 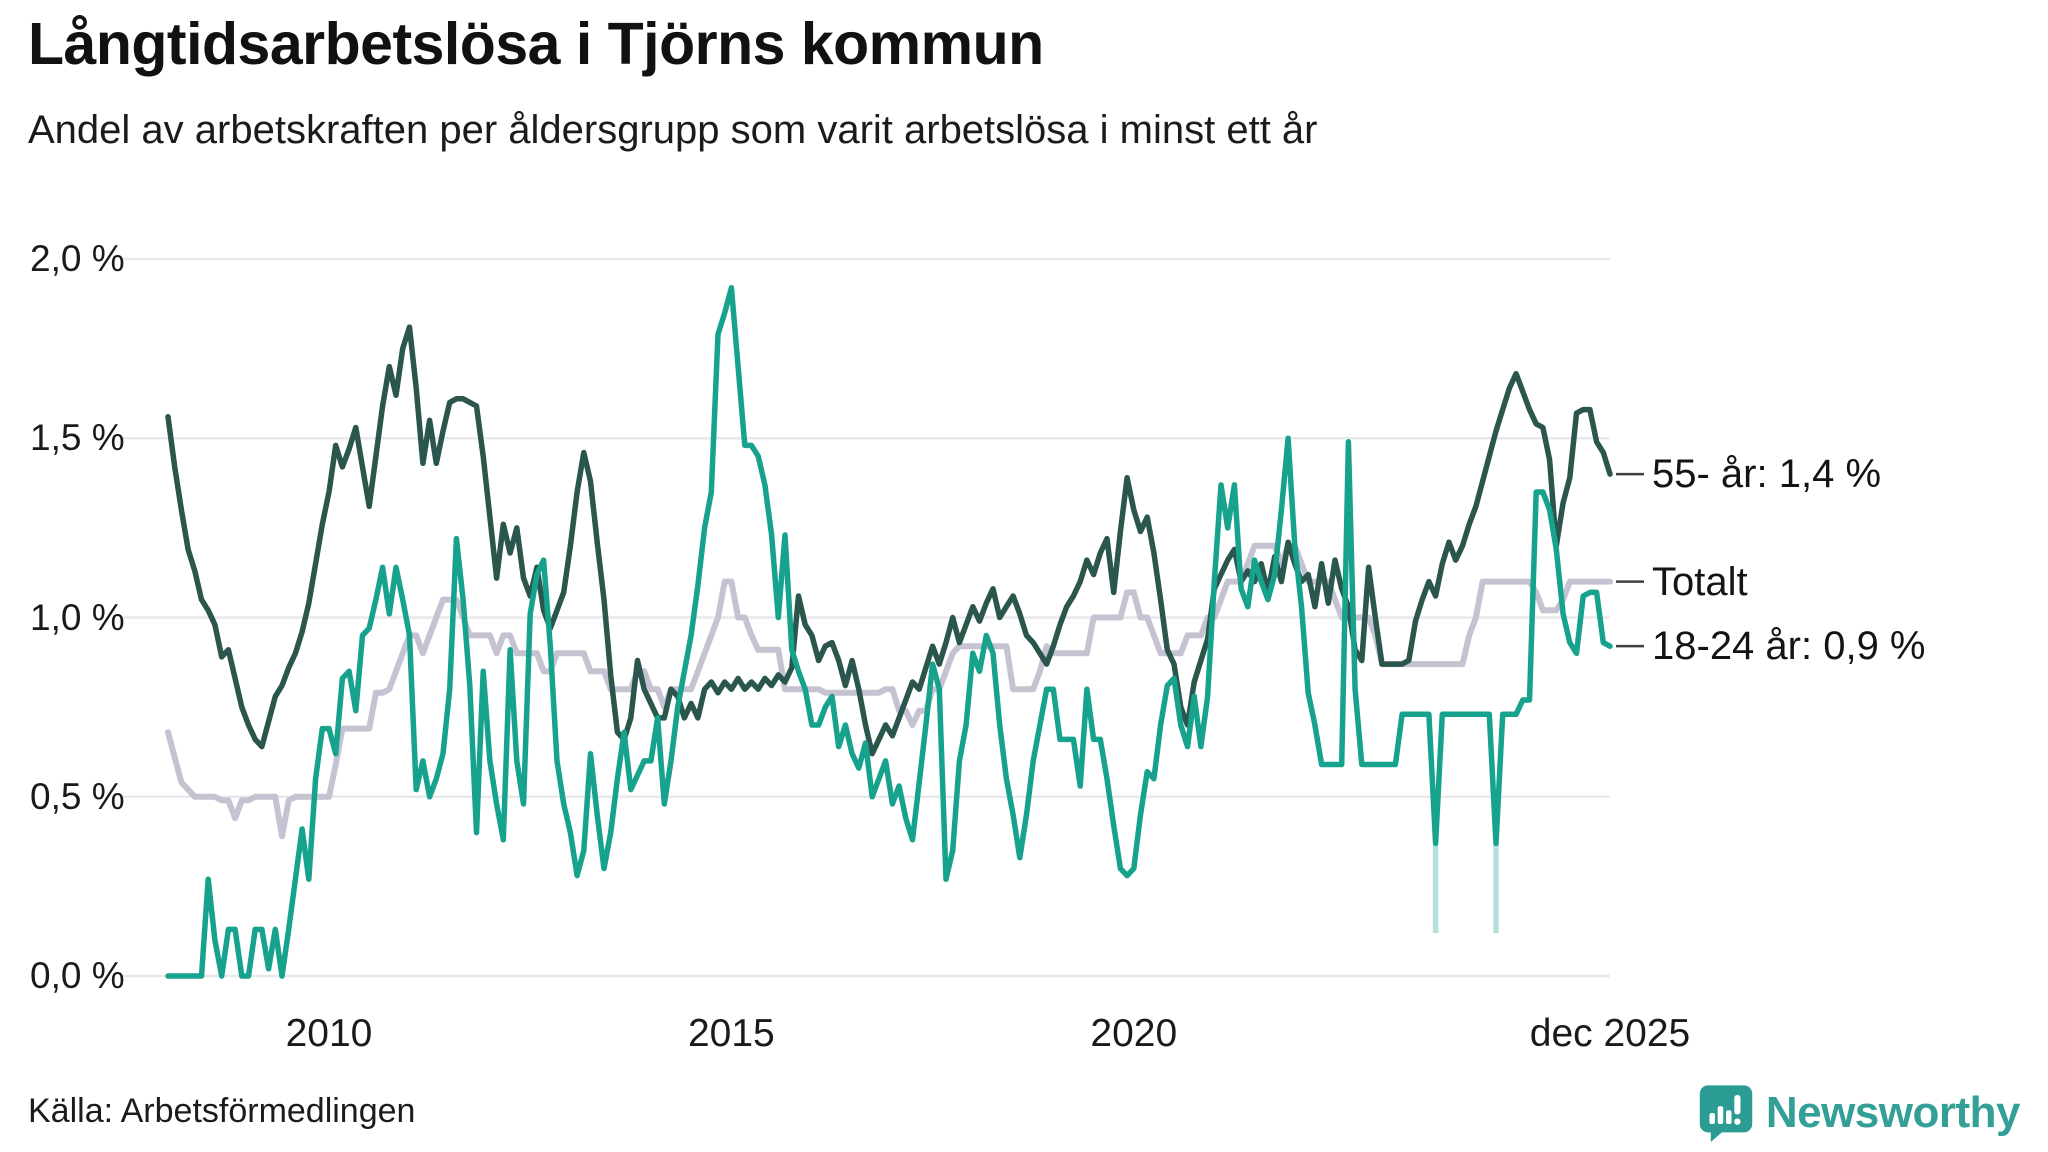 I want to click on newsworthy-logo: Newsworthy, so click(x=1859, y=1113).